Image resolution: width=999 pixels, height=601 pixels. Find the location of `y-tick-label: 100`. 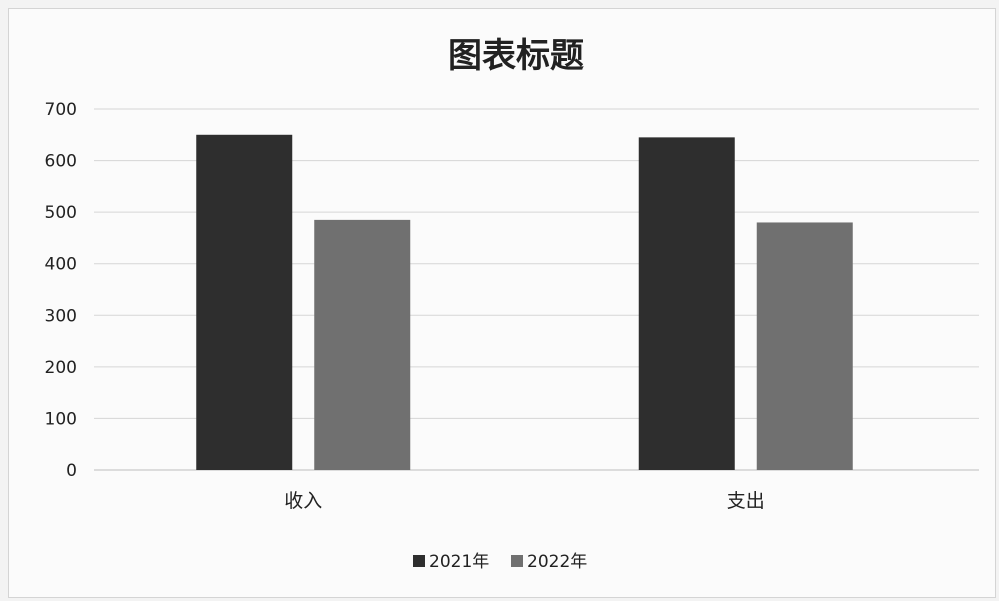

y-tick-label: 100 is located at coordinates (61, 419).